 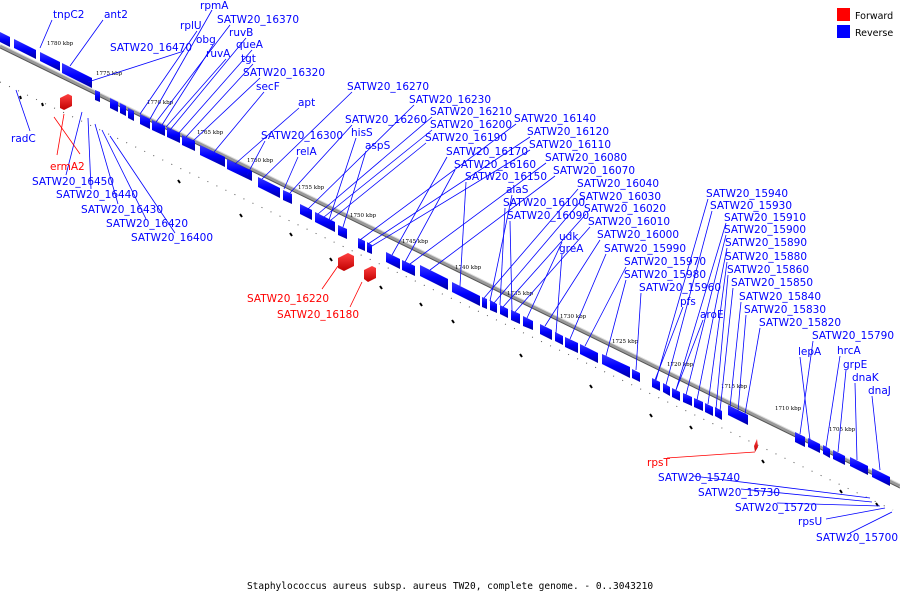 What do you see at coordinates (288, 299) in the screenshot?
I see `gene-label-forward: SATW20_16220` at bounding box center [288, 299].